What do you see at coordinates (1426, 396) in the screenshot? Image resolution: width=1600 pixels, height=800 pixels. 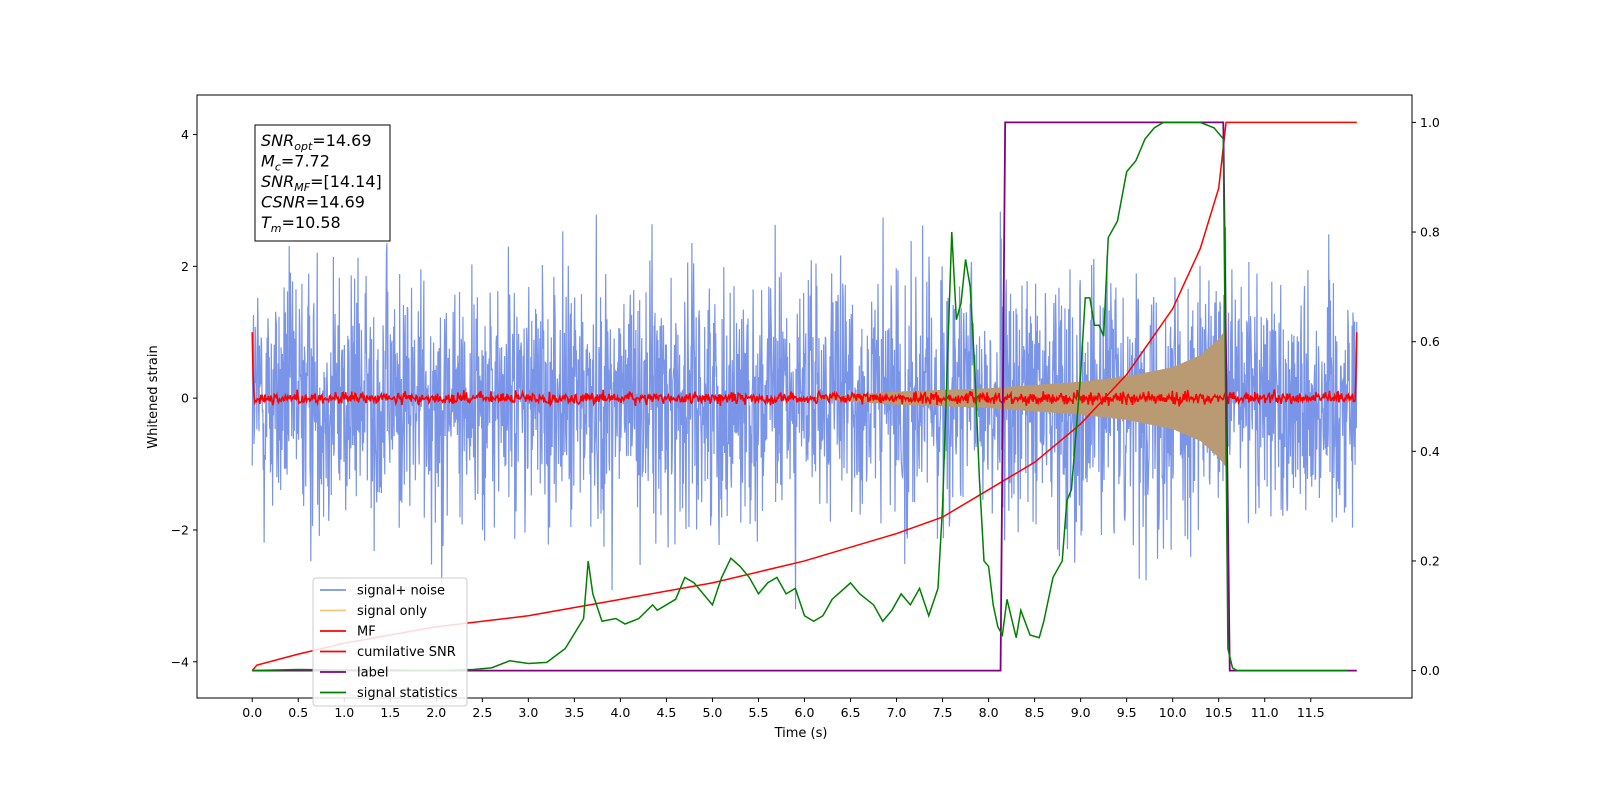 I see `y2-axis-ticks: 0.0 0.2 0.4 0.6 0.8 1.0` at bounding box center [1426, 396].